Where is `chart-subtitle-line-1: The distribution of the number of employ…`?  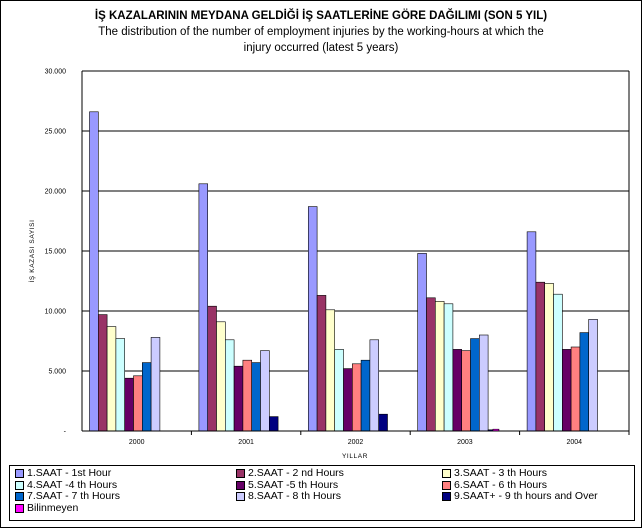 chart-subtitle-line-1: The distribution of the number of employ… is located at coordinates (321, 32).